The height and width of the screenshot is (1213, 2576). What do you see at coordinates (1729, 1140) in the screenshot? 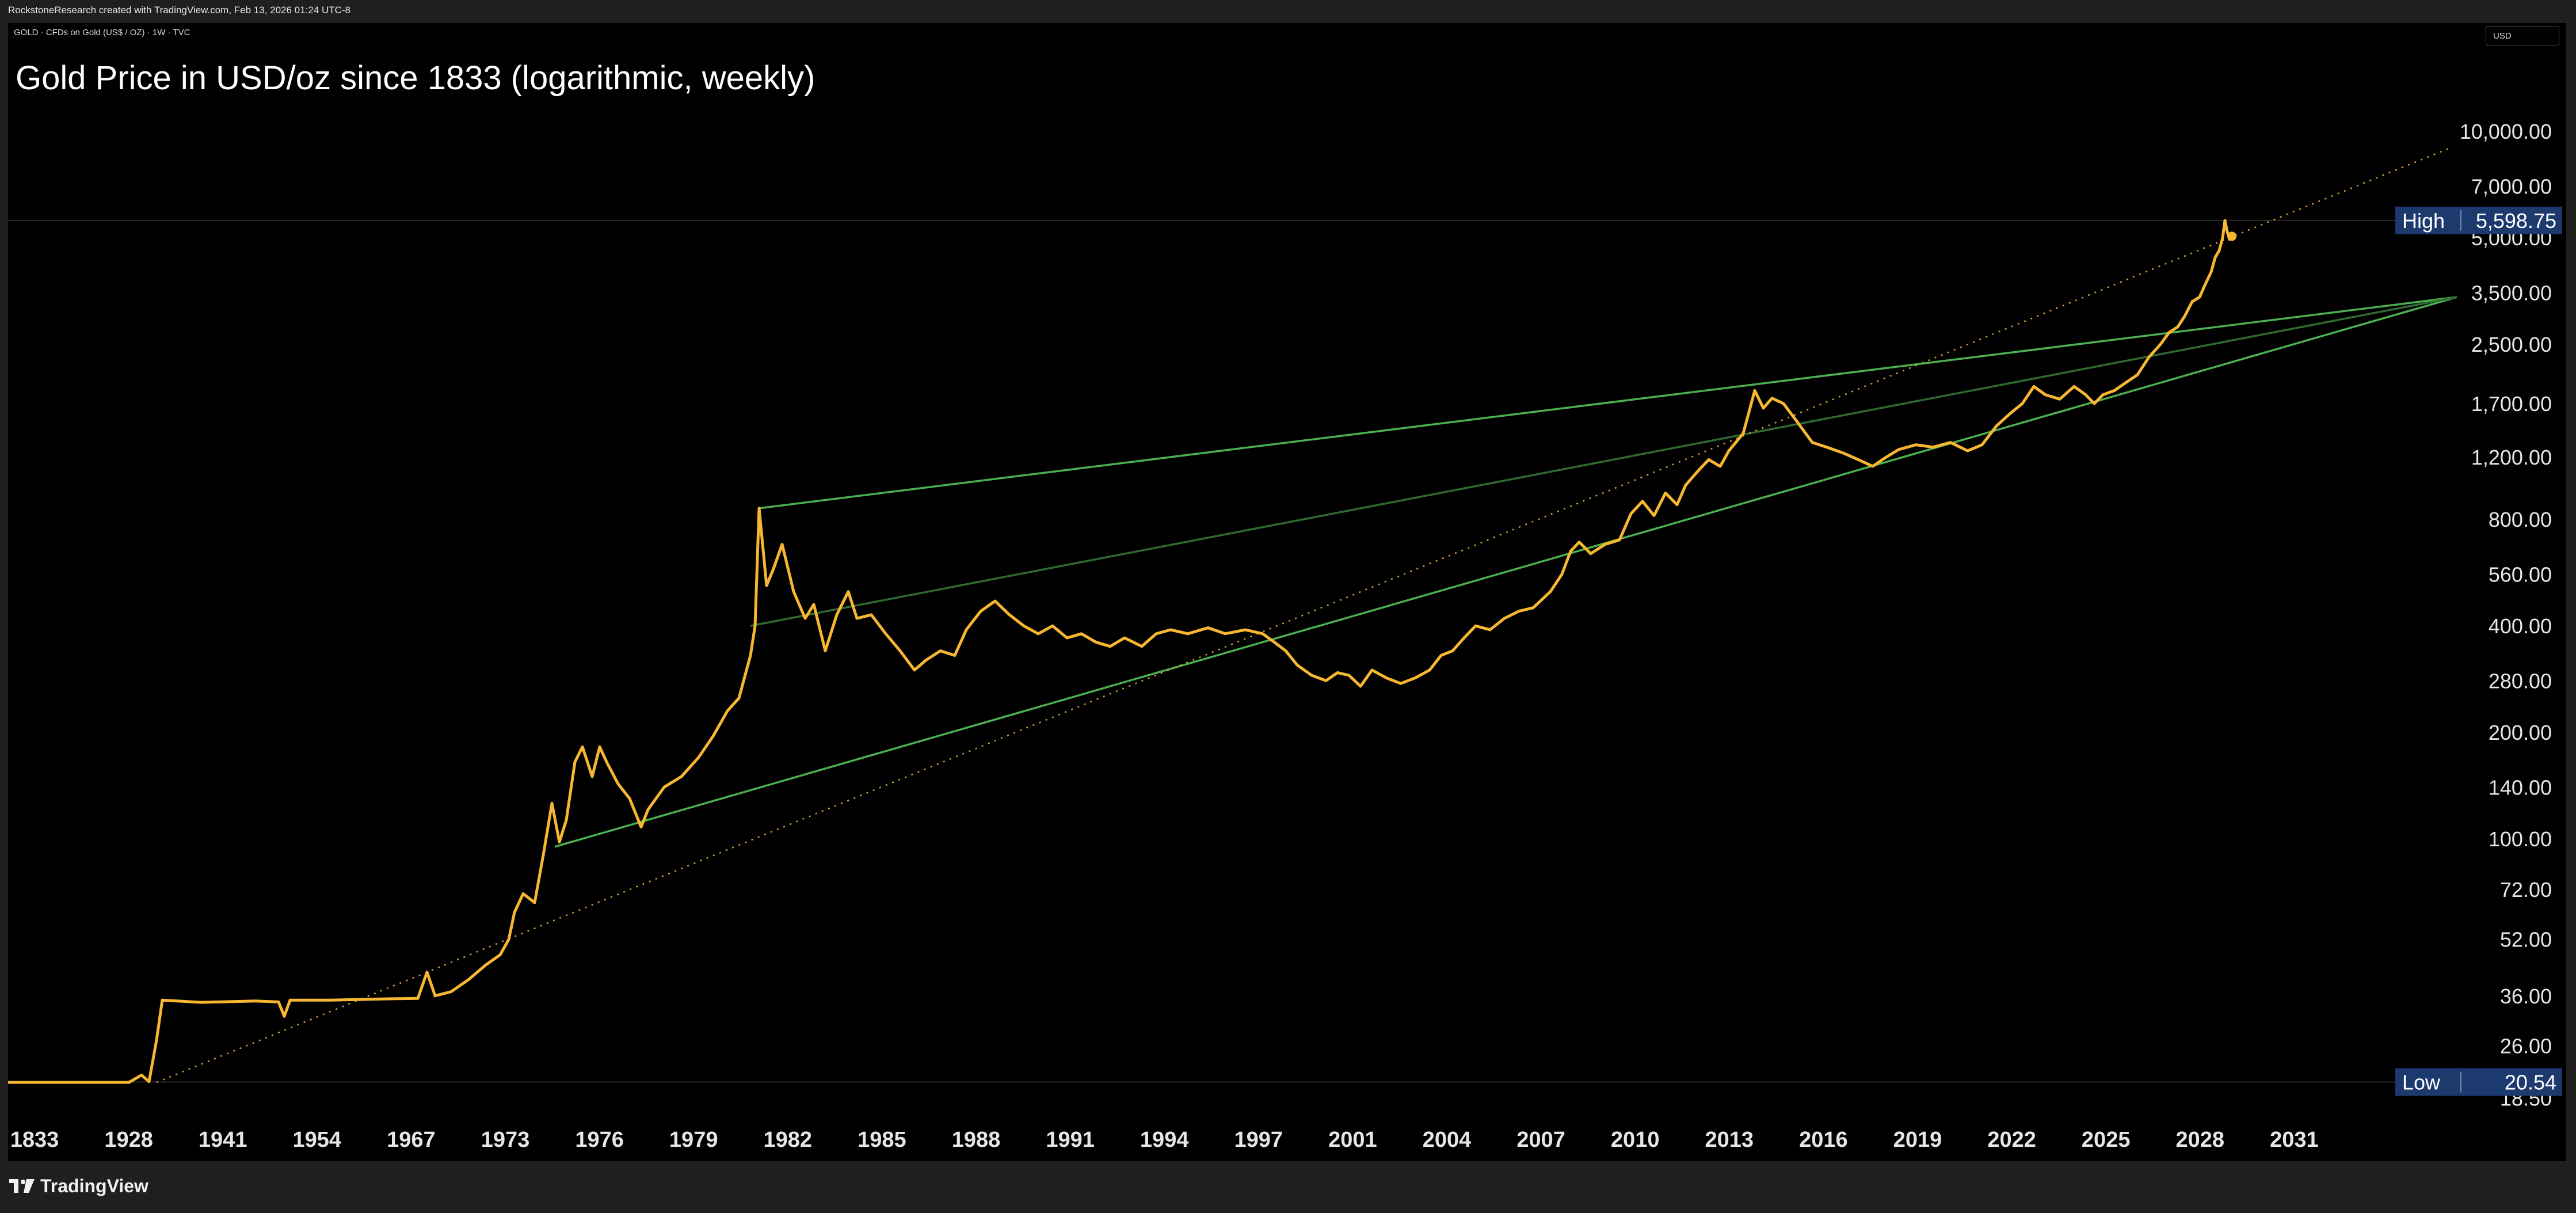
I see `x-tick-label: 2013` at bounding box center [1729, 1140].